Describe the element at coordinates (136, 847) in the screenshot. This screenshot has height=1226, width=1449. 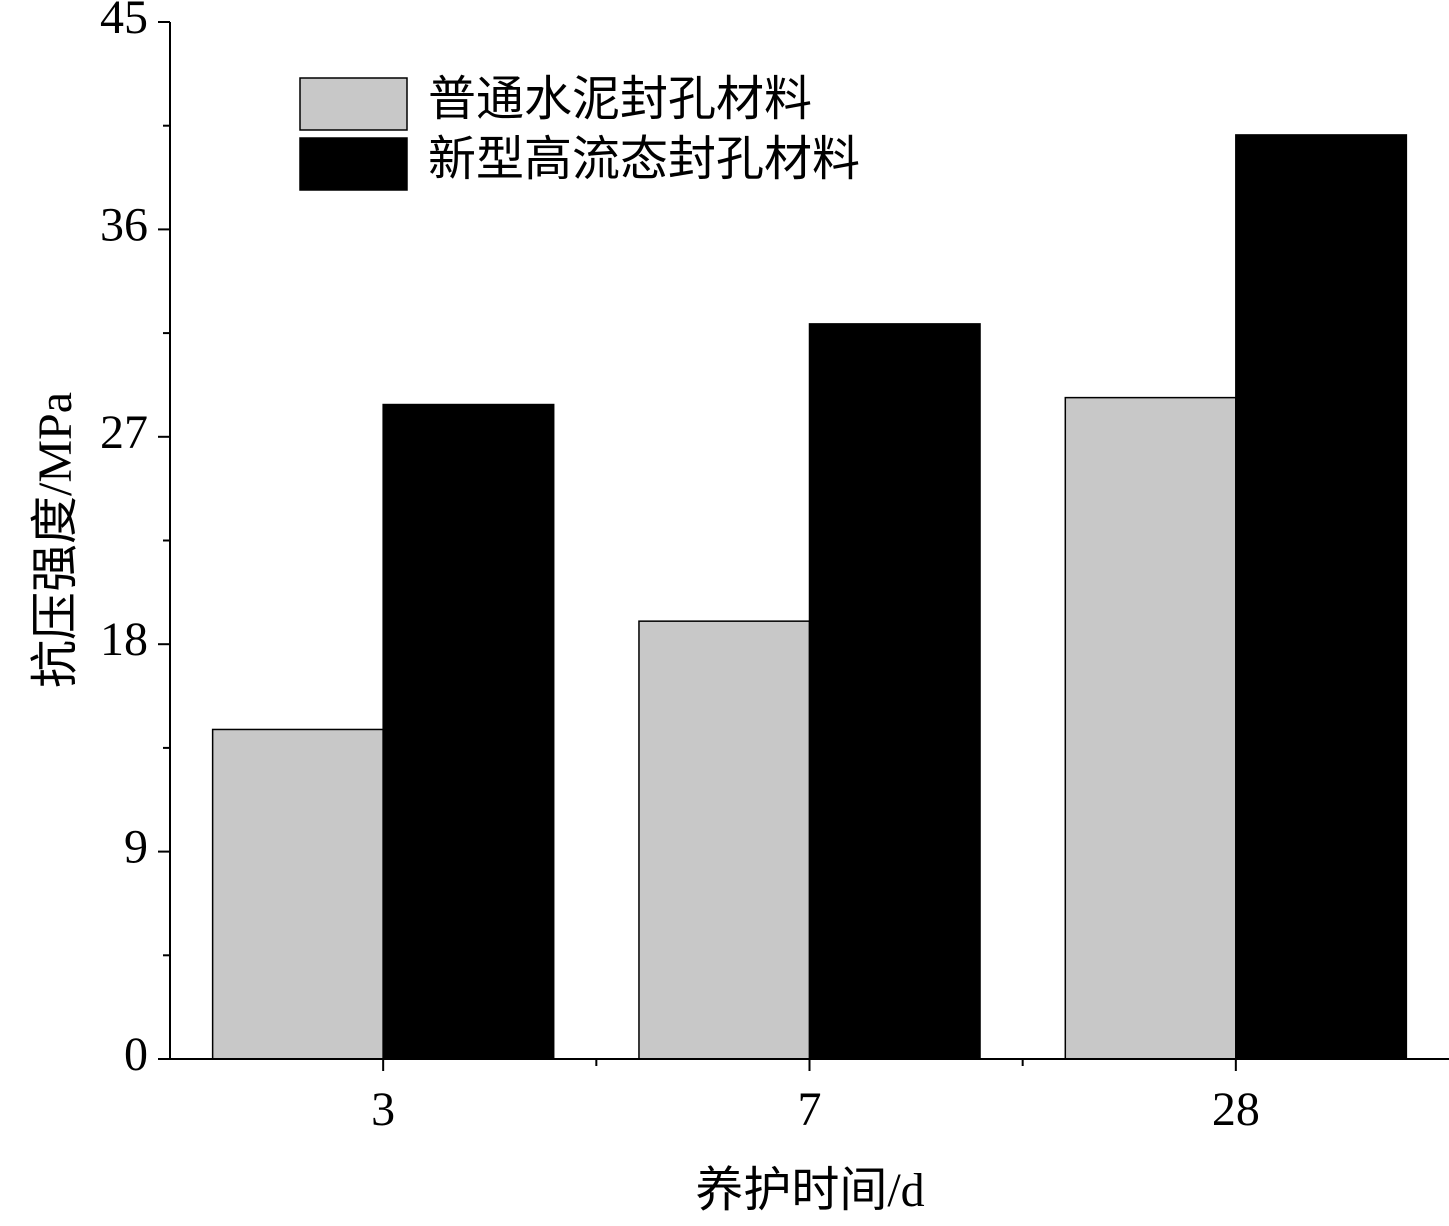
I see `y-tick-label: 9` at that location.